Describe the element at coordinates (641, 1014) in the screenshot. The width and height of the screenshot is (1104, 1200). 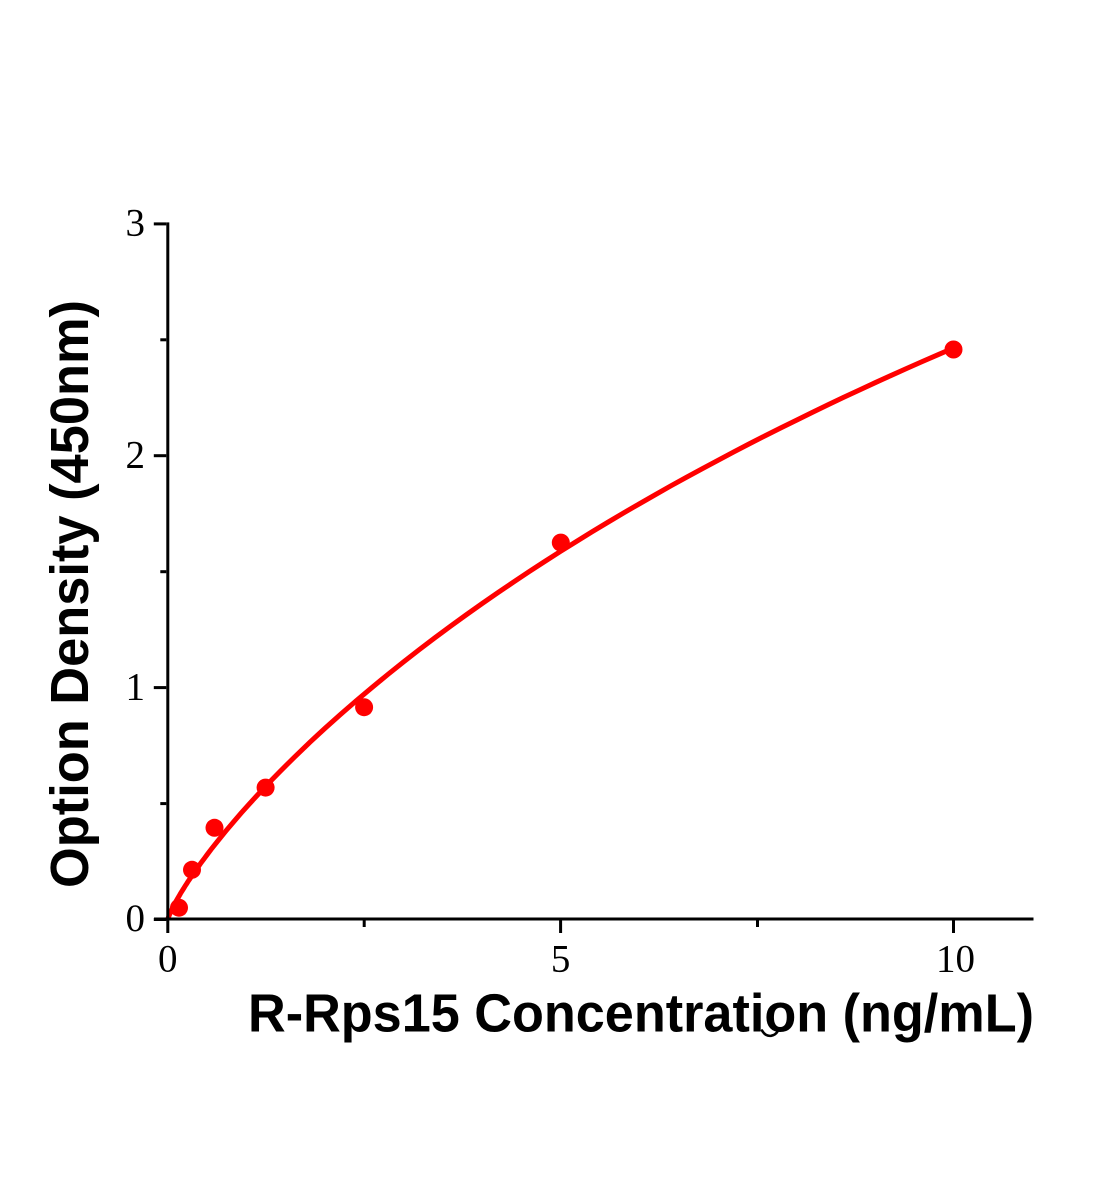
I see `svg-text: R-Rps15 Concentration (ng/mL)` at that location.